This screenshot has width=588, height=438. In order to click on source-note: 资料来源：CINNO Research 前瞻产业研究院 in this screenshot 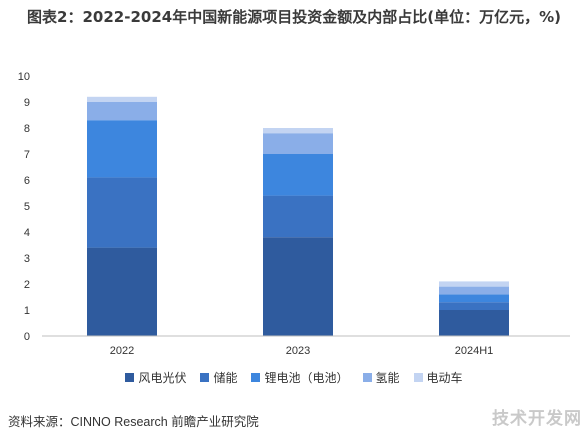, I will do `click(133, 422)`.